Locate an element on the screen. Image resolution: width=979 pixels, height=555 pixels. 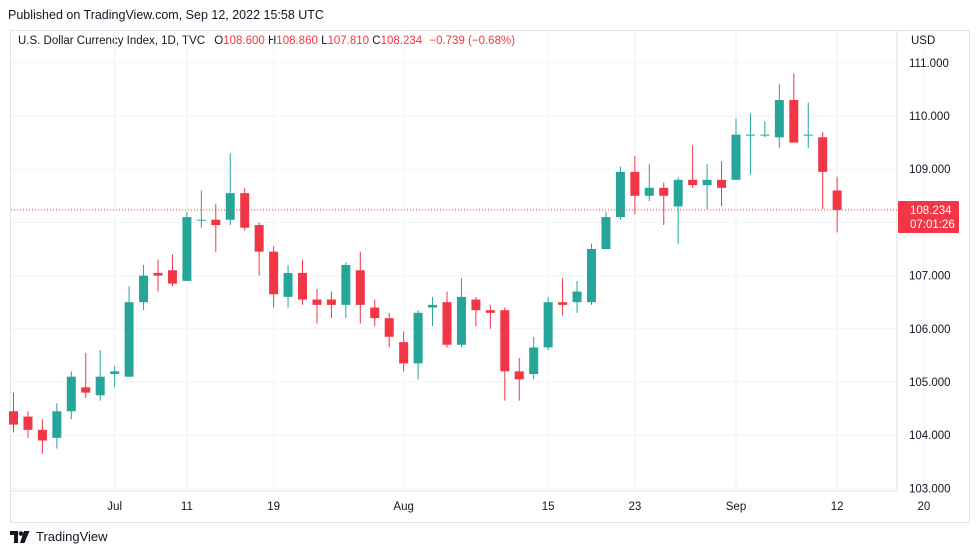
legend-low-label: L is located at coordinates (324, 41).